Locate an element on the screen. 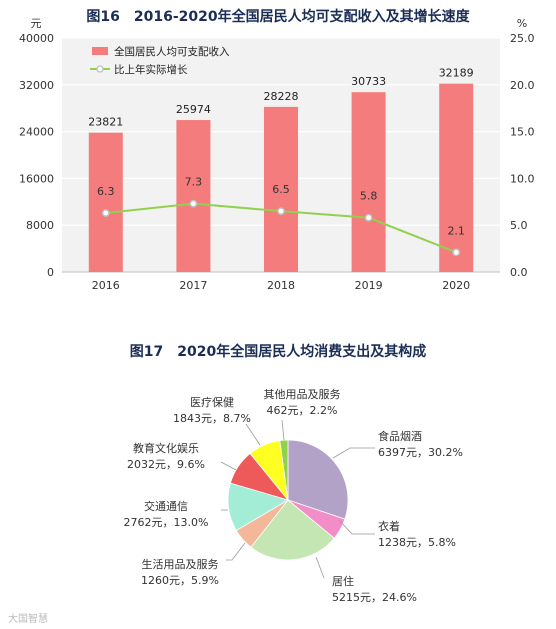 This screenshot has width=556, height=629. left-axis-tick-label: 24000 is located at coordinates (36, 132).